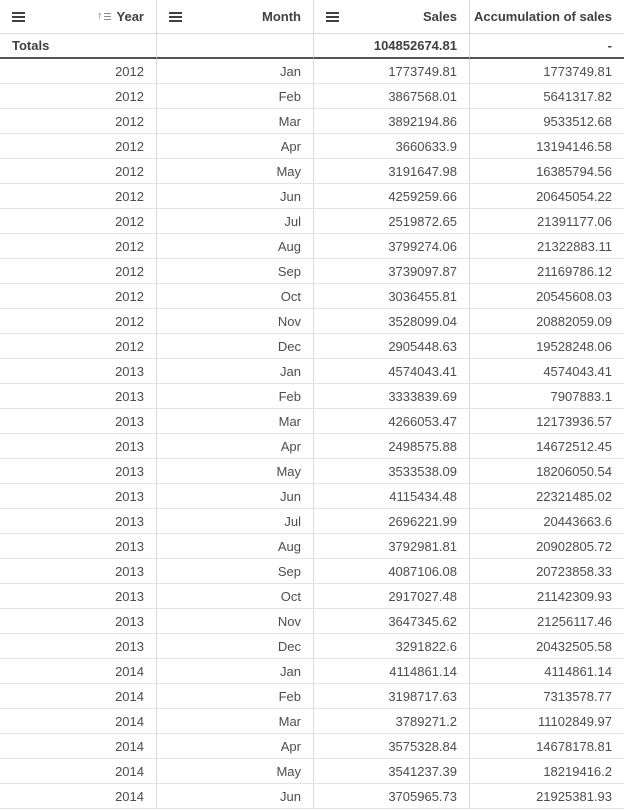 The width and height of the screenshot is (624, 811). I want to click on table-row: 2012 Oct 3036455.81 20545608.03, so click(312, 296).